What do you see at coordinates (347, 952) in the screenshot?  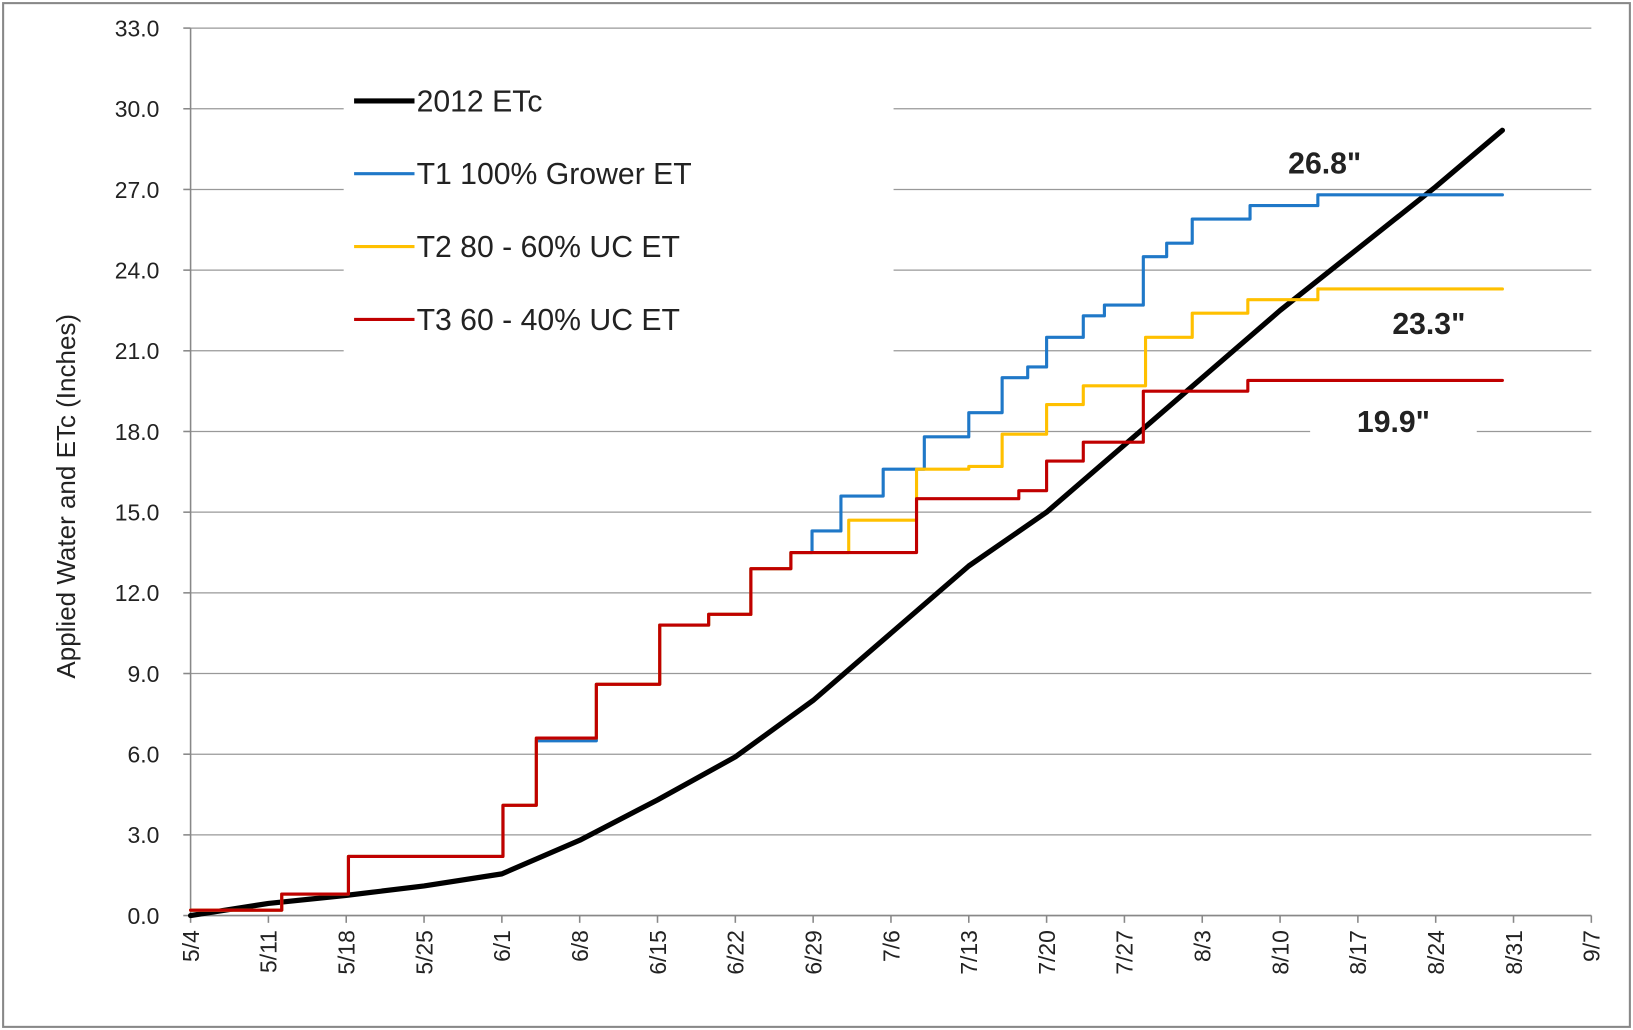 I see `x-tick-label: 5/18` at bounding box center [347, 952].